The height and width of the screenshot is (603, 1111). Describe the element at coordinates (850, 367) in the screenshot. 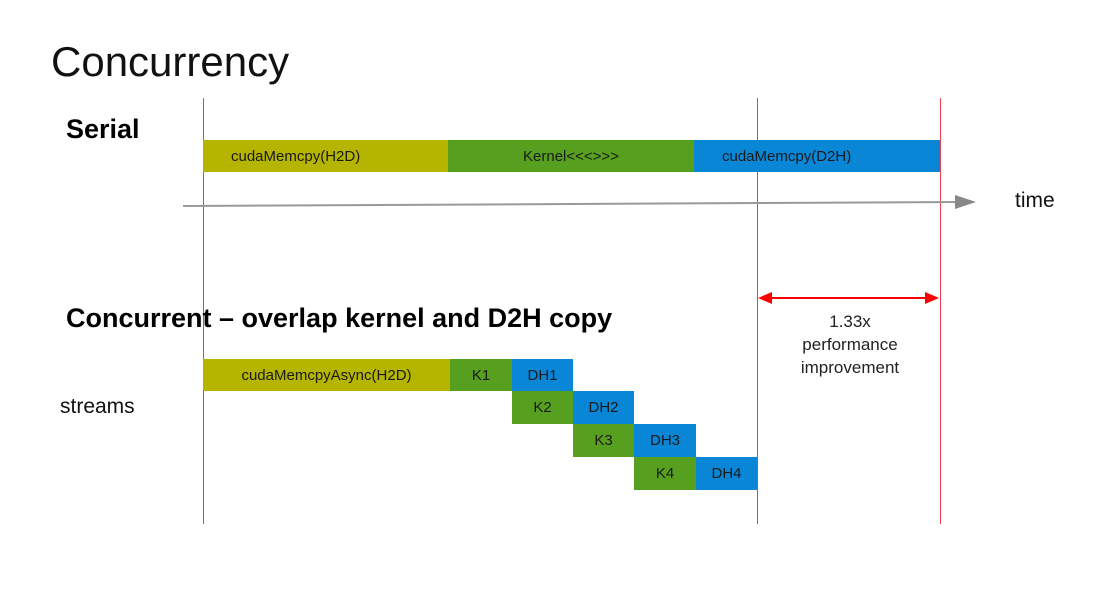

I see `improvement-text-2: improvement` at that location.